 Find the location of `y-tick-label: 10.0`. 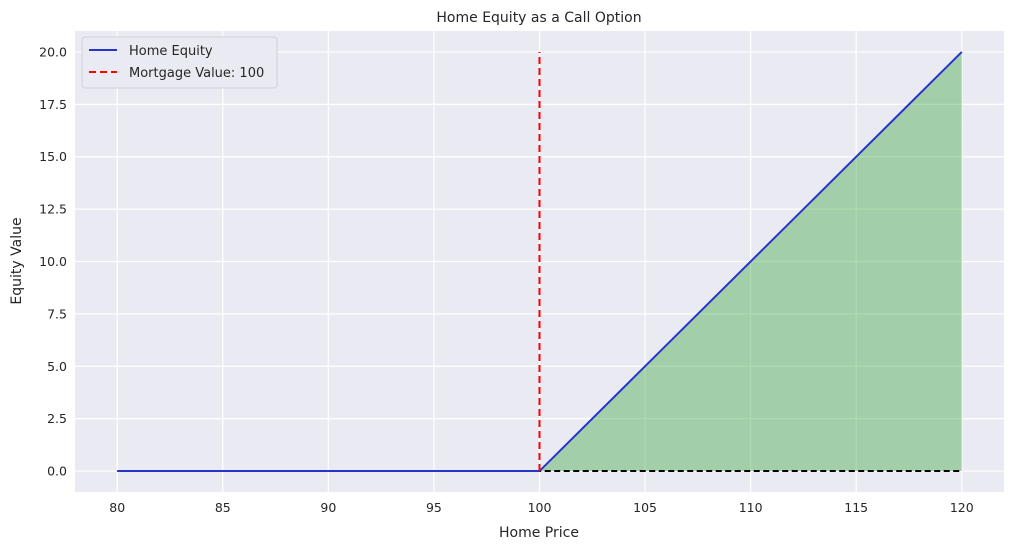

y-tick-label: 10.0 is located at coordinates (53, 261).